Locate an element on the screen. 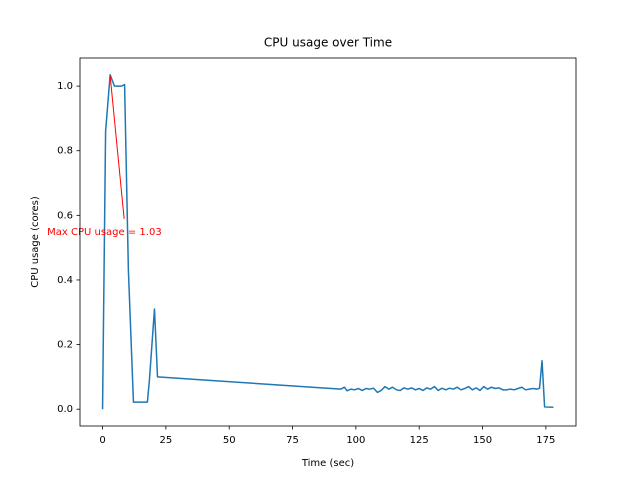 Image resolution: width=640 pixels, height=480 pixels. annotation-arrow is located at coordinates (117, 147).